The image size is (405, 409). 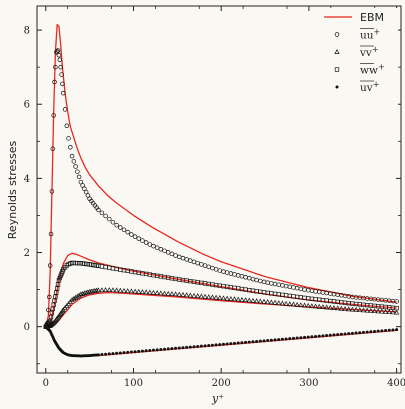 I want to click on legend-marker-vv, so click(x=337, y=51).